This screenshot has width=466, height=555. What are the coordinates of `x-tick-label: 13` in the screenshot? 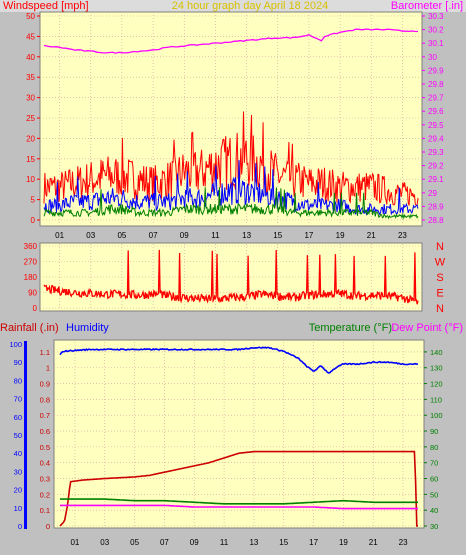 It's located at (246, 235).